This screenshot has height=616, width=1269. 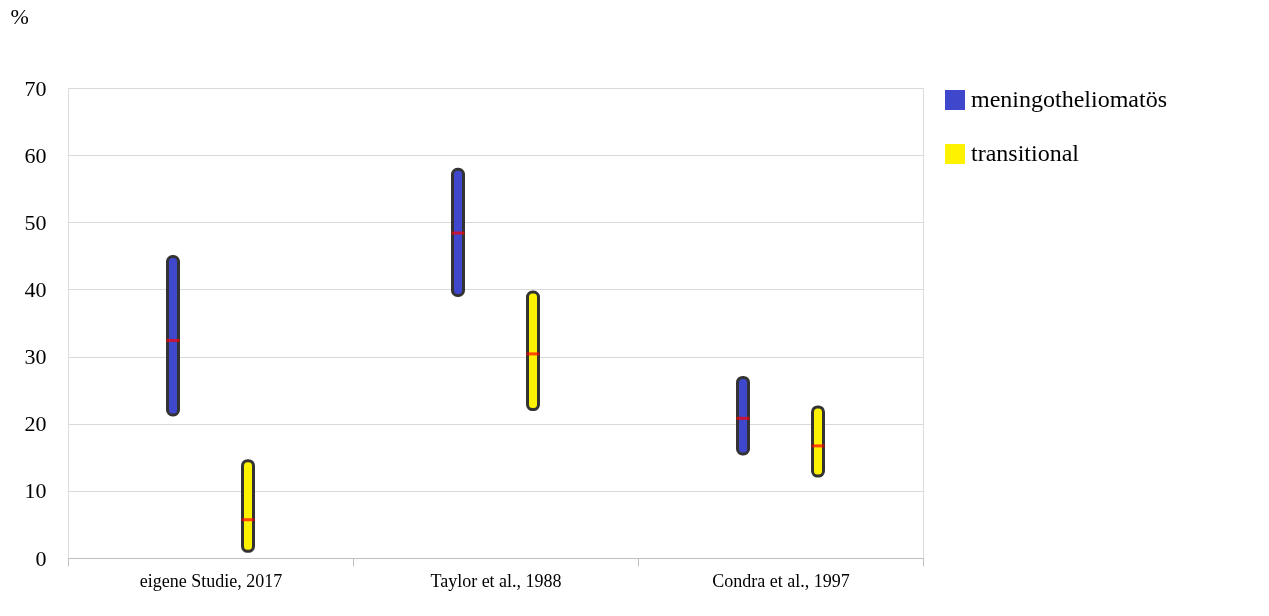 I want to click on x-tick-label: Taylor et al., 1988, so click(x=496, y=580).